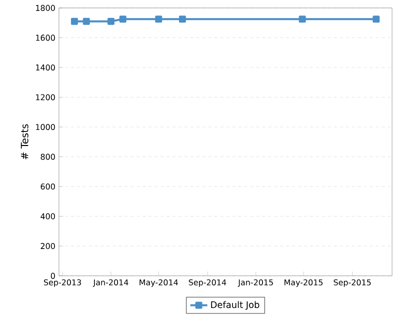  I want to click on y-axis-title: # Tests, so click(24, 142).